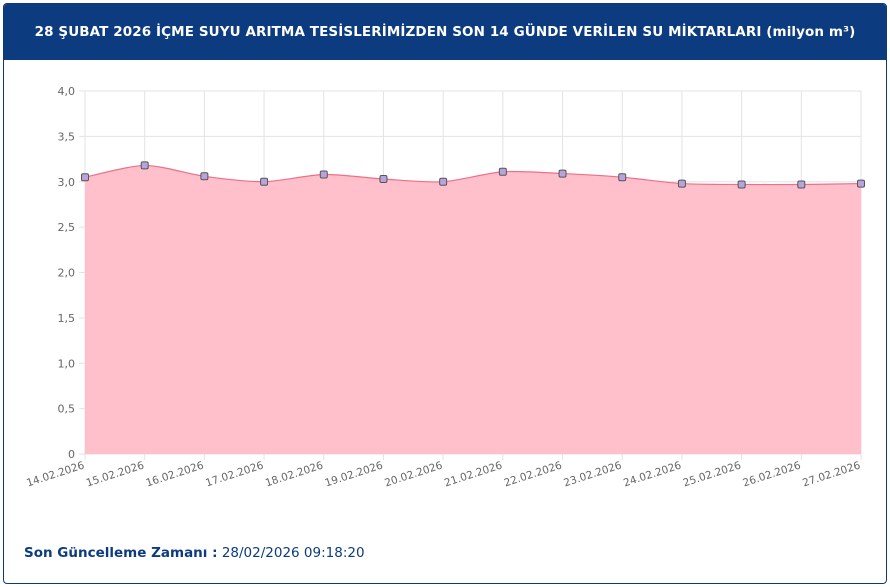  Describe the element at coordinates (67, 91) in the screenshot. I see `y-tick-label: 4,0` at that location.